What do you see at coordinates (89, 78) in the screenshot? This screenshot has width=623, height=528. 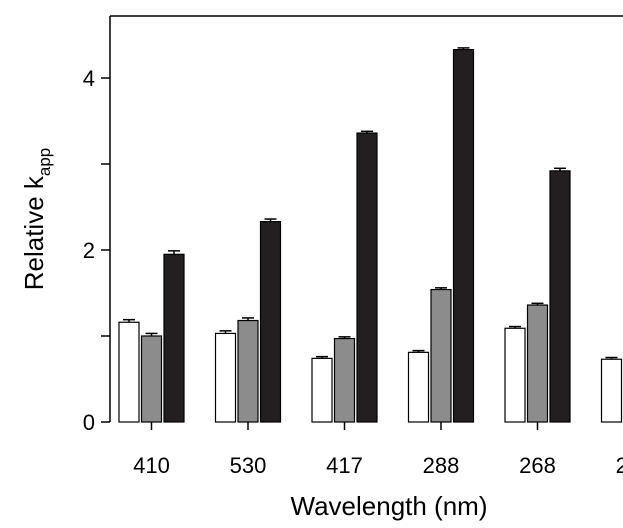 I see `y-tick-label: 4` at bounding box center [89, 78].